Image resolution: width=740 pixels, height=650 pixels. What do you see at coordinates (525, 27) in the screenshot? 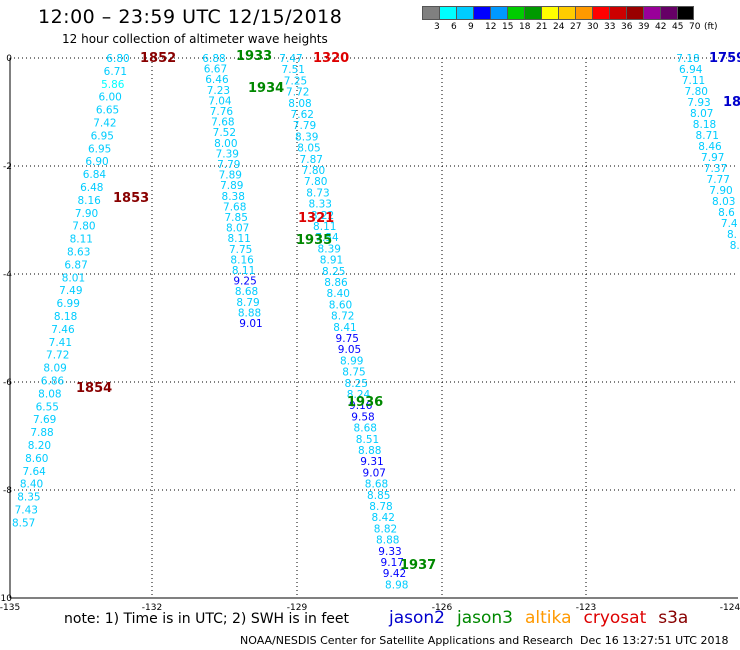
I see `legend-label: 18` at bounding box center [525, 27].